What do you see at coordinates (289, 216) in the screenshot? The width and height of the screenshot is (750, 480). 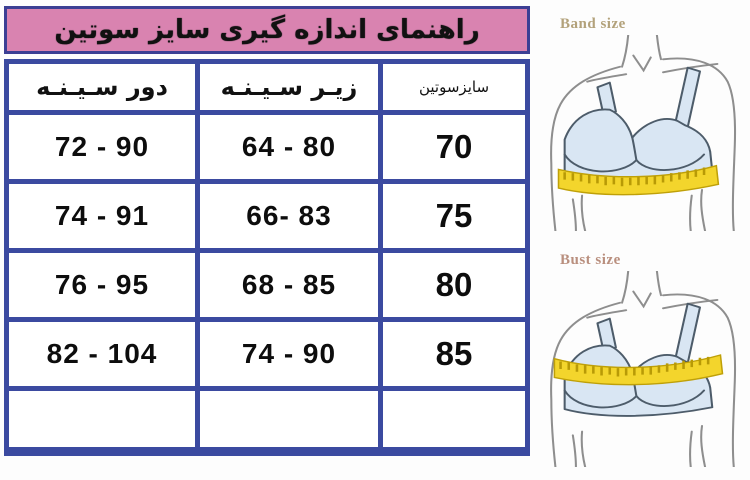 I see `table-cell: 66- 83` at bounding box center [289, 216].